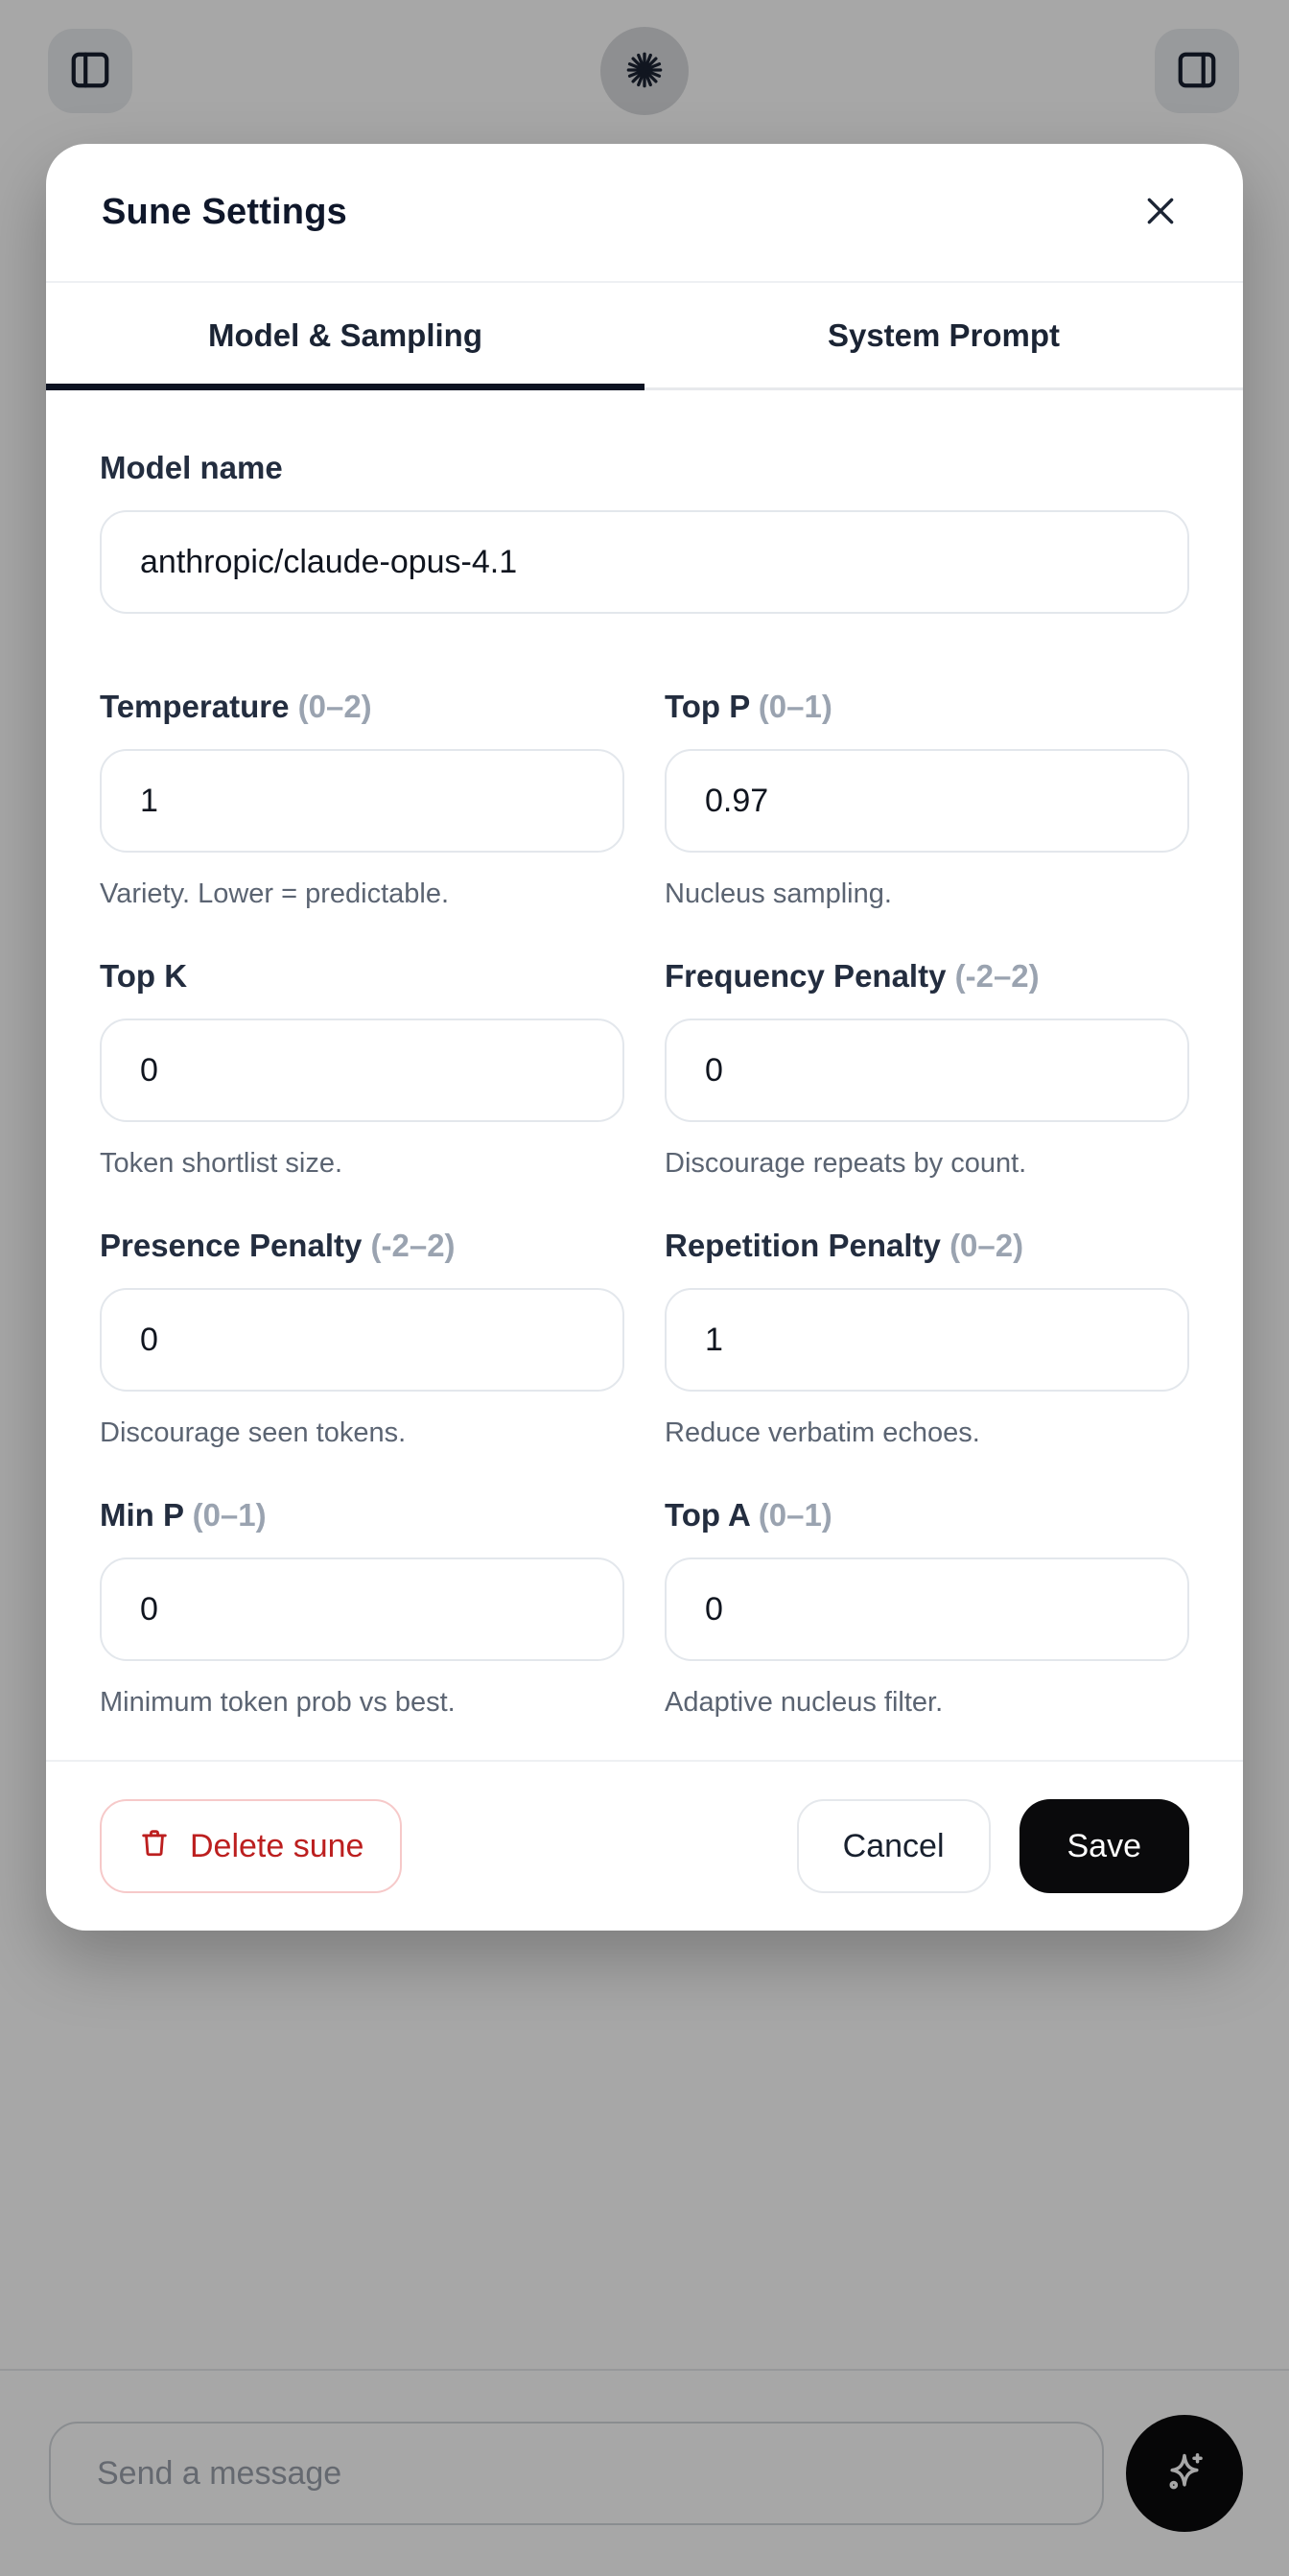 The image size is (1289, 2576). Describe the element at coordinates (707, 706) in the screenshot. I see `top-p-label: Top P` at that location.